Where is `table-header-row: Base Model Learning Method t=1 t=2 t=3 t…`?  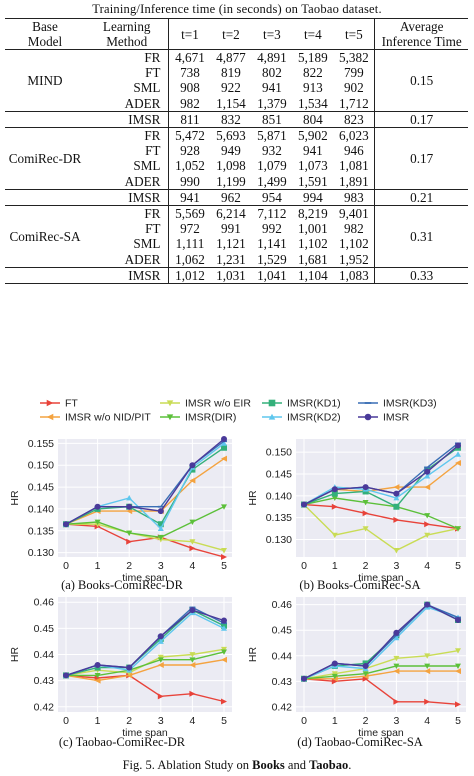 table-header-row: Base Model Learning Method t=1 t=2 t=3 t… is located at coordinates (236, 34).